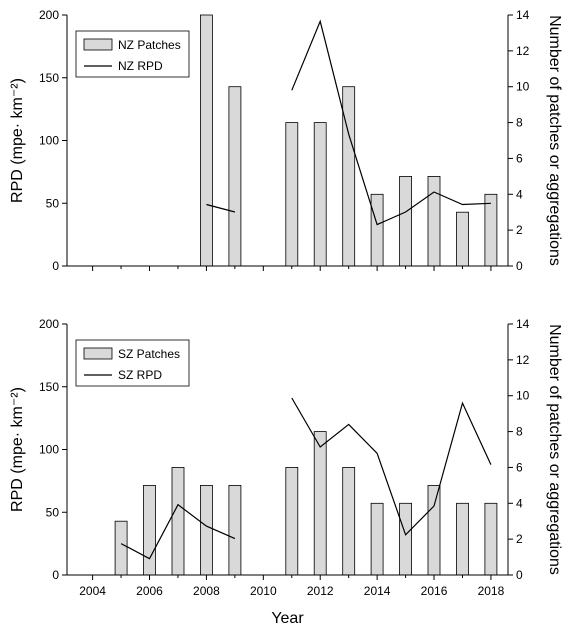  What do you see at coordinates (292, 194) in the screenshot?
I see `bar-nz-2011` at bounding box center [292, 194].